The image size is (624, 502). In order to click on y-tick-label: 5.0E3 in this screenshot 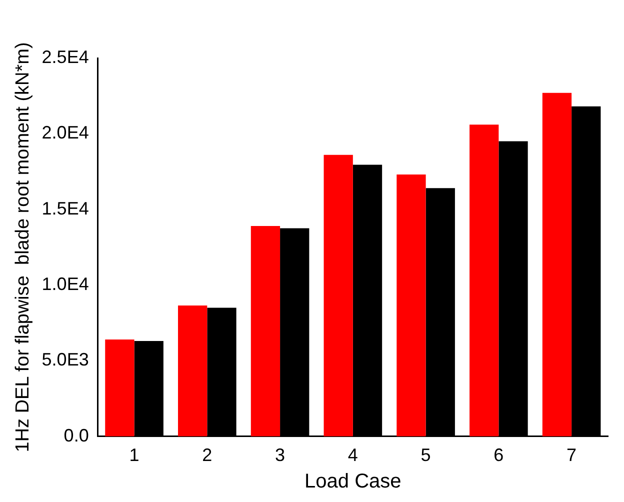, I will do `click(65, 360)`.